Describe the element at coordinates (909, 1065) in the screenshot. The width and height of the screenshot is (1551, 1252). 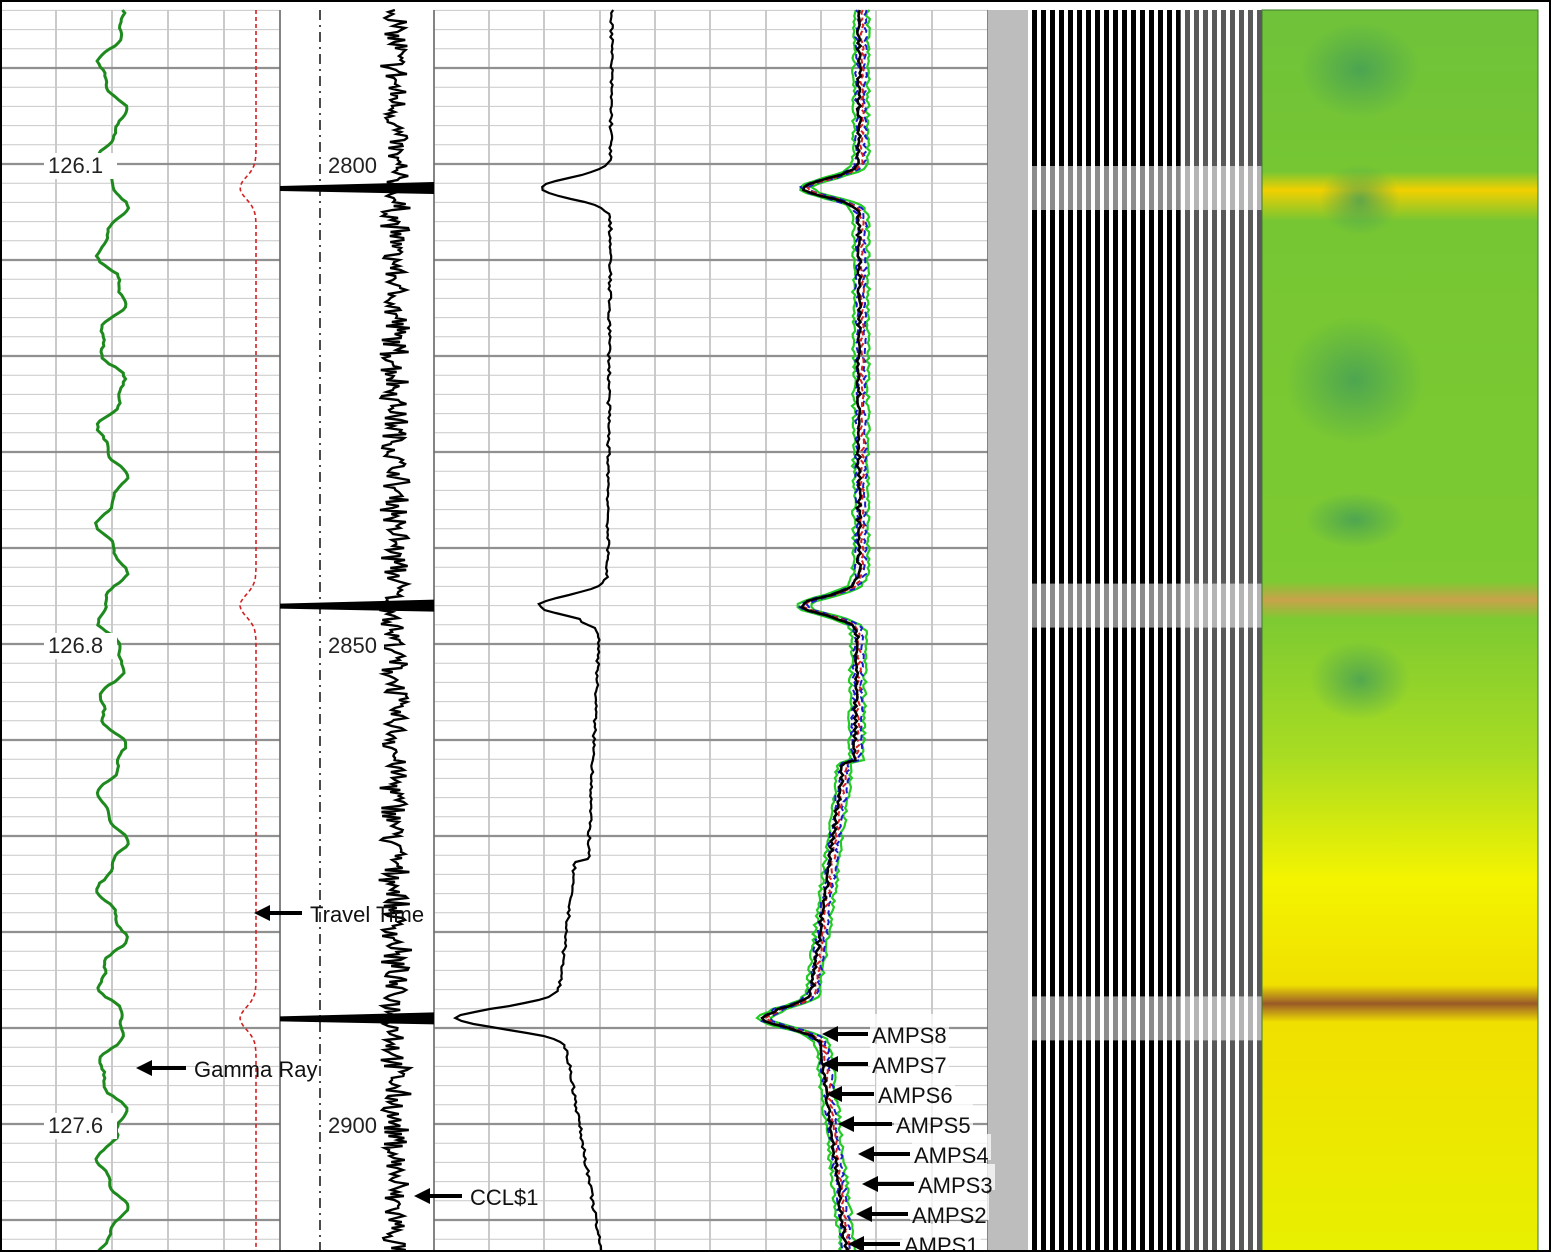
I see `amps-label: AMPS7` at that location.